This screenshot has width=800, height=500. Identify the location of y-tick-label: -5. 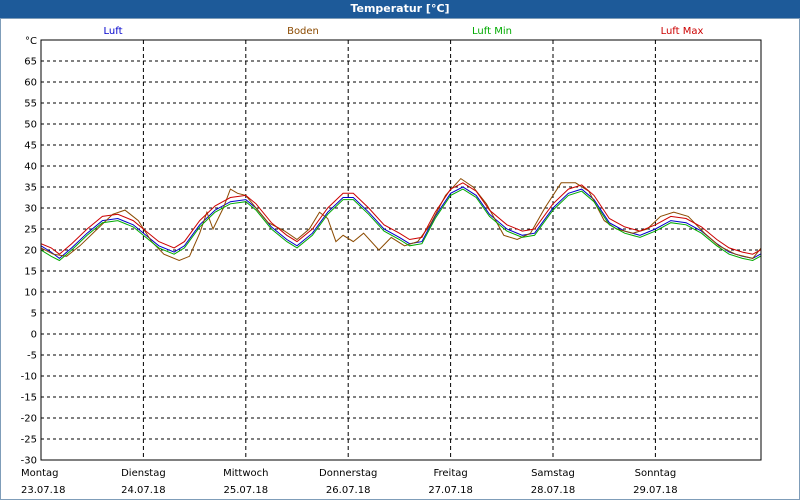
(32, 356).